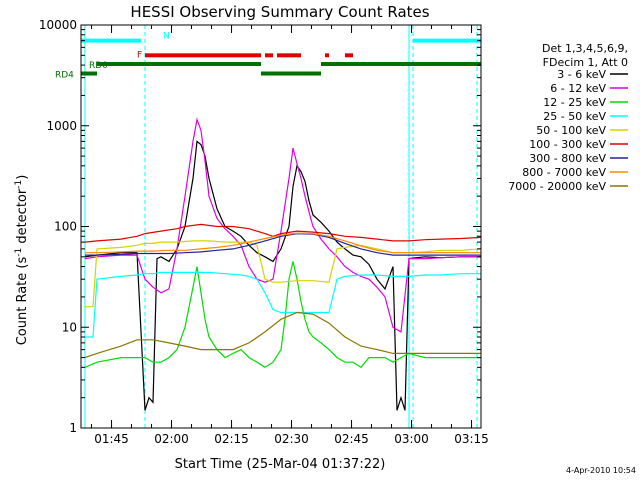 The width and height of the screenshot is (640, 480). What do you see at coordinates (65, 227) in the screenshot?
I see `y-tick-label-2: 100` at bounding box center [65, 227].